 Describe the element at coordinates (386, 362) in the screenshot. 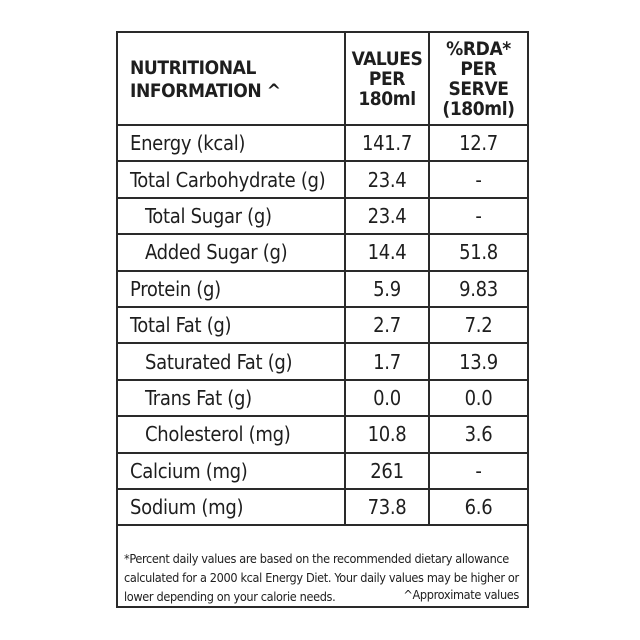

I see `nutrient-value: 1.7` at that location.